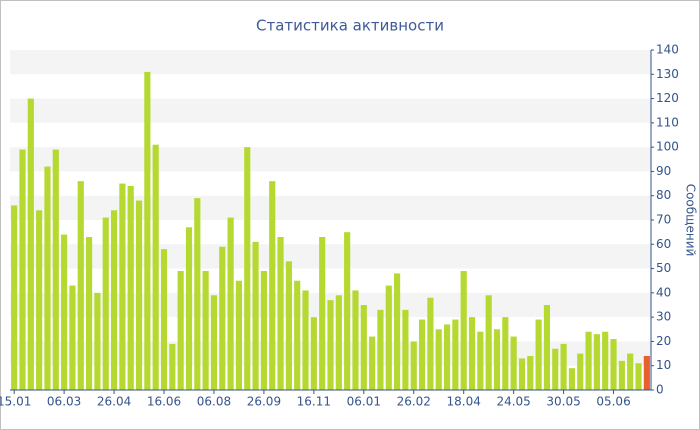  Describe the element at coordinates (667, 98) in the screenshot. I see `y-tick-label: 120` at that location.